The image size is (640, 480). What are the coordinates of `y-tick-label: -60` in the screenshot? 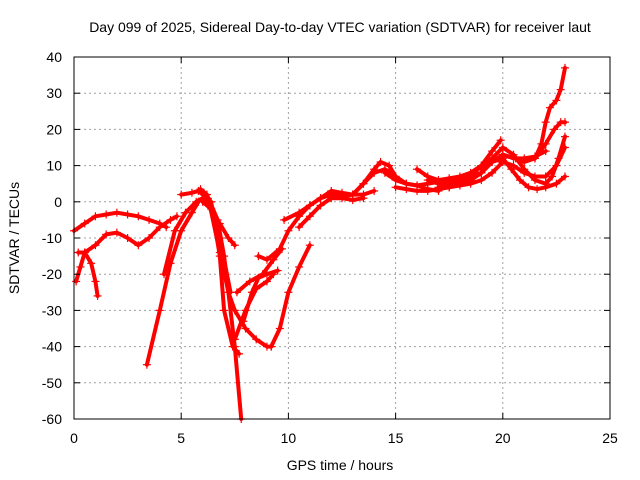 It's located at (52, 419).